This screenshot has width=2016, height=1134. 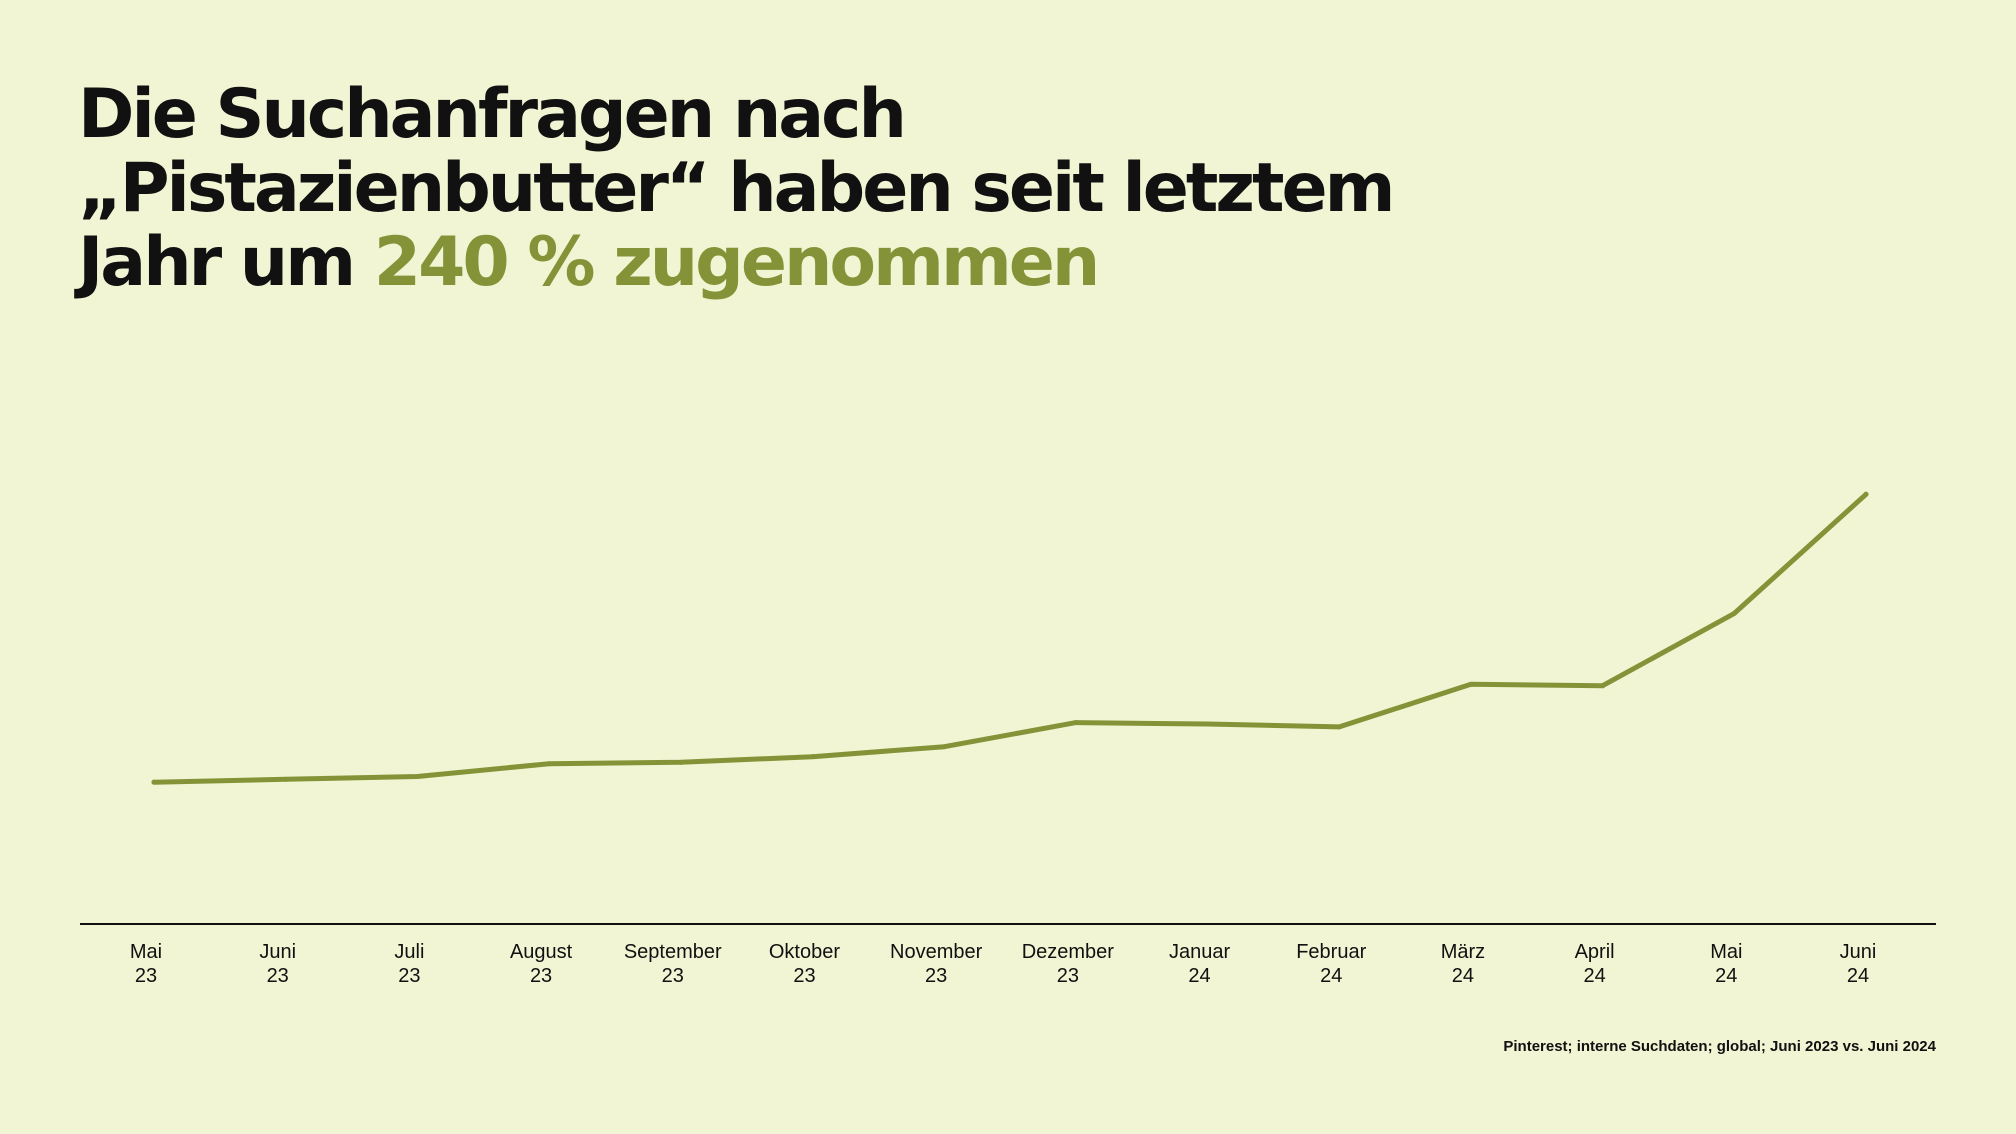 I want to click on x-tick-label: Februar 24, so click(x=1331, y=964).